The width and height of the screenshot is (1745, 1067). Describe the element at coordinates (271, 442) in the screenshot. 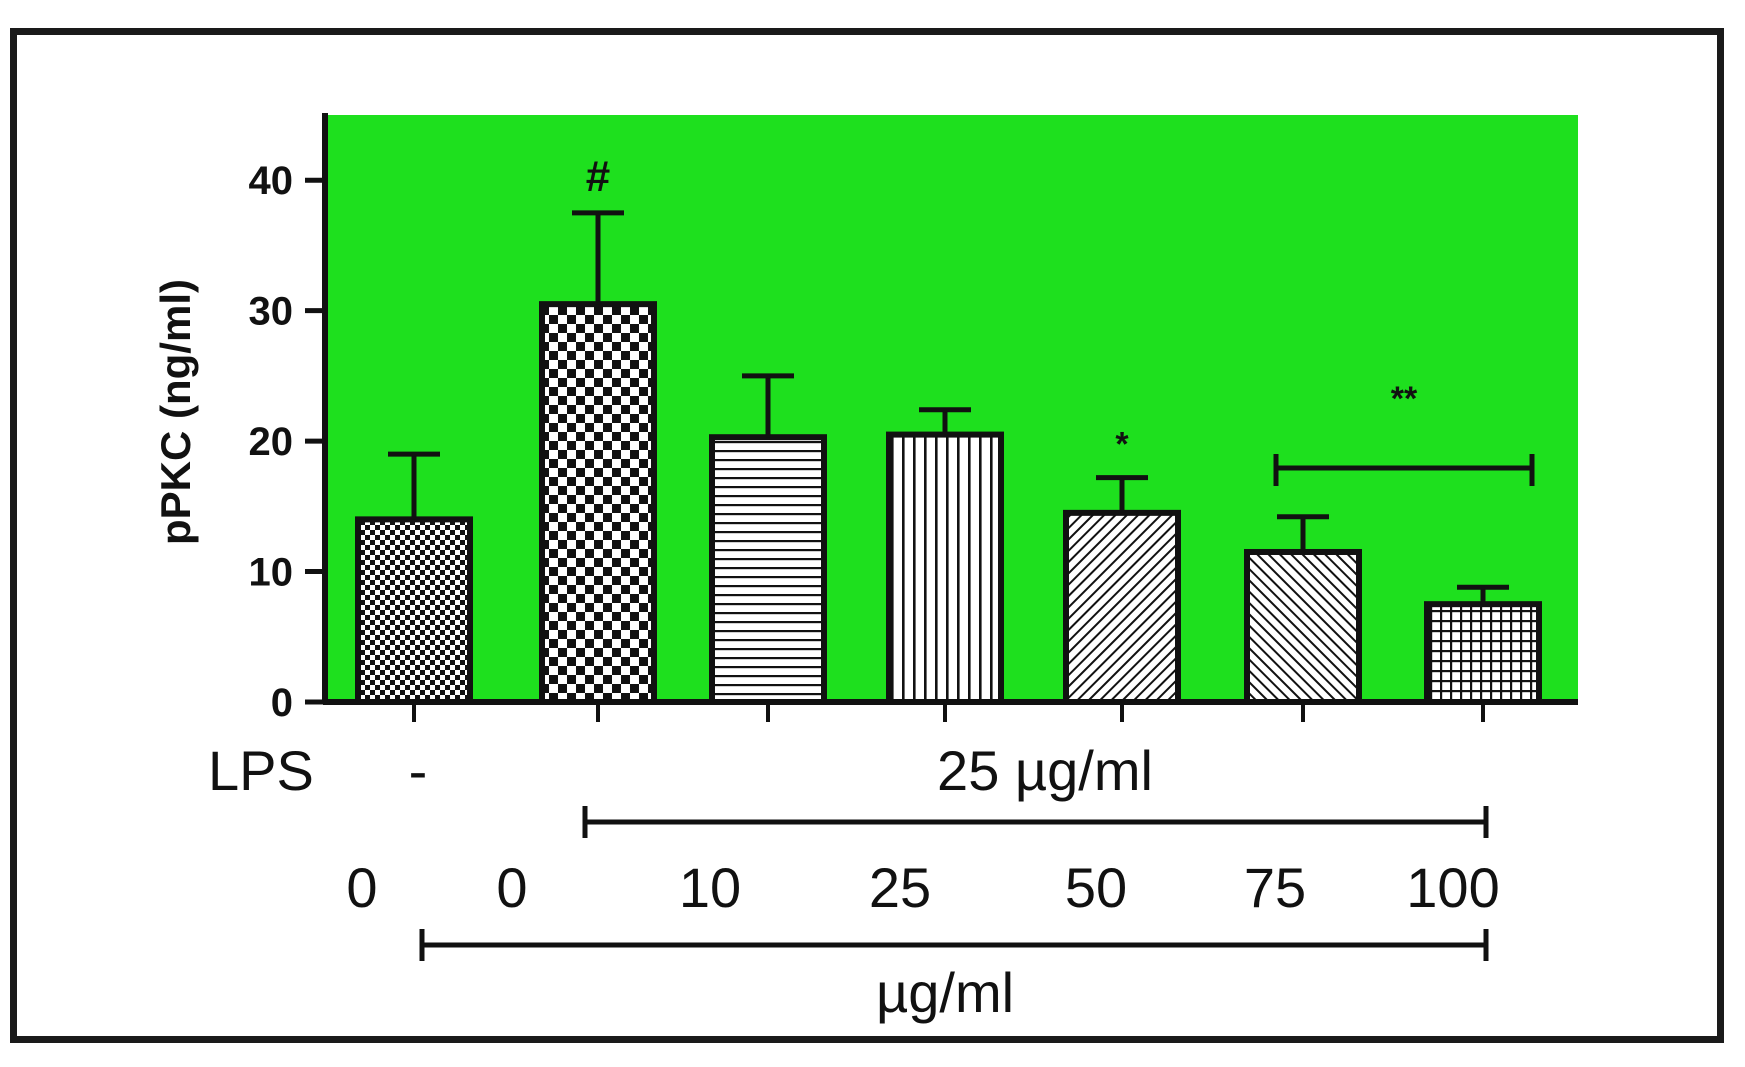

I see `y-tick-label-2: 20` at that location.